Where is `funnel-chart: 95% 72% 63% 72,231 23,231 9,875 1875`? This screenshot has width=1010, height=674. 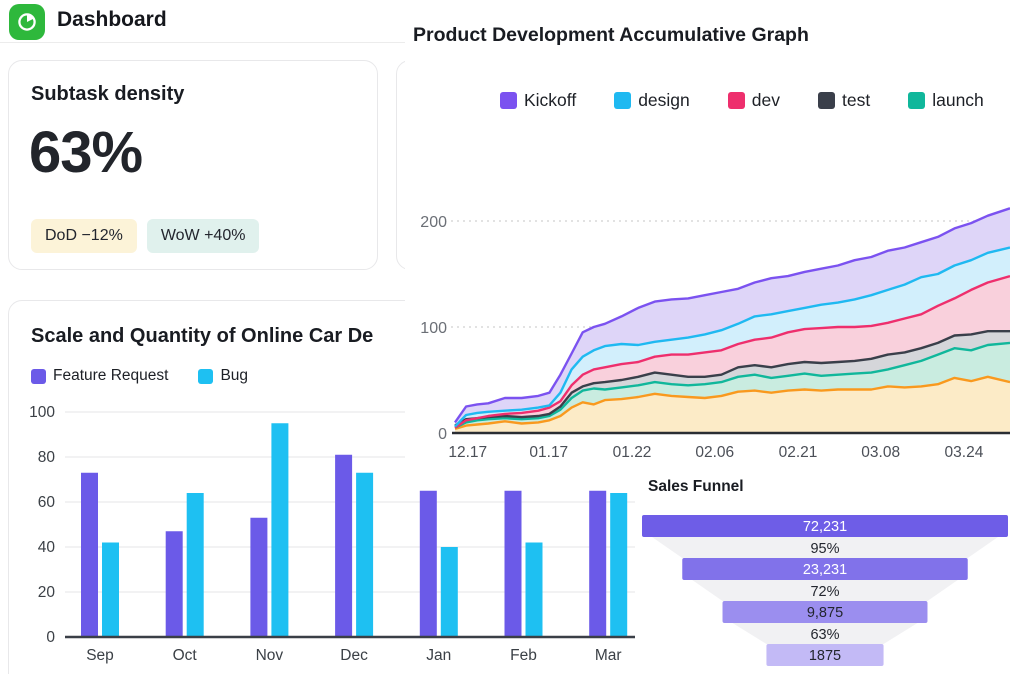
funnel-chart: 95% 72% 63% 72,231 23,231 9,875 1875 is located at coordinates (824, 572).